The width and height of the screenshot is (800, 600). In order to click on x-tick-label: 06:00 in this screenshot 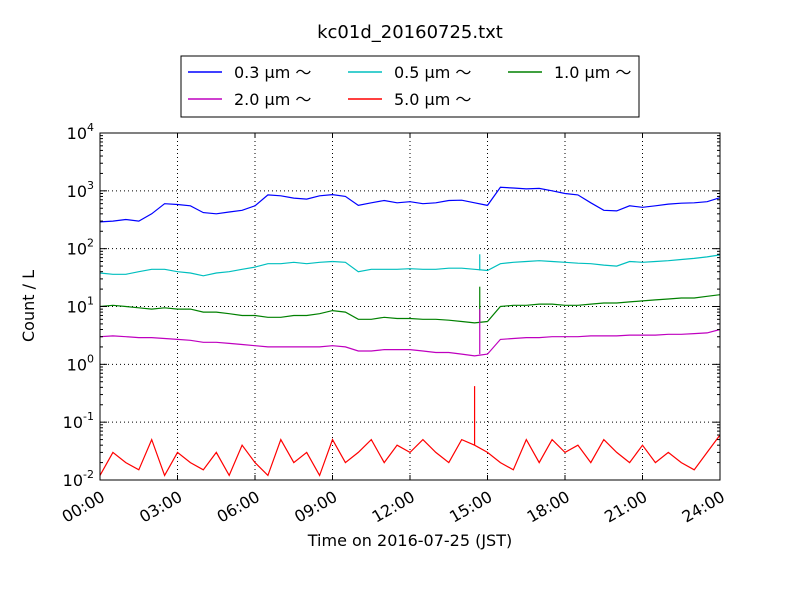, I will do `click(238, 507)`.